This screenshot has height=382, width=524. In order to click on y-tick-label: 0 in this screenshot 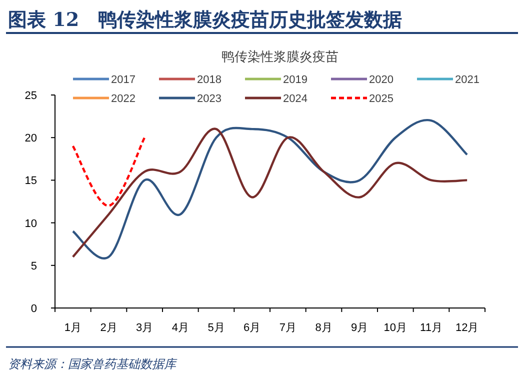, I will do `click(33, 309)`.